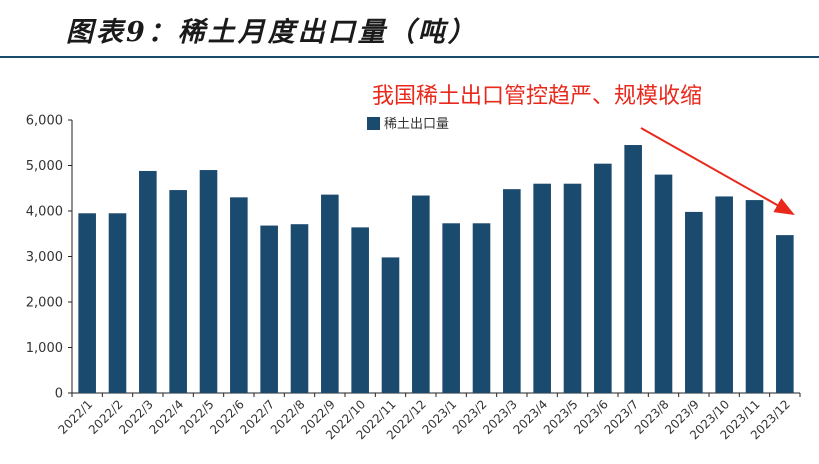 Image resolution: width=819 pixels, height=464 pixels. What do you see at coordinates (537, 96) in the screenshot?
I see `chart-annotation: 我国稀土出口管控趋严、规模收缩` at bounding box center [537, 96].